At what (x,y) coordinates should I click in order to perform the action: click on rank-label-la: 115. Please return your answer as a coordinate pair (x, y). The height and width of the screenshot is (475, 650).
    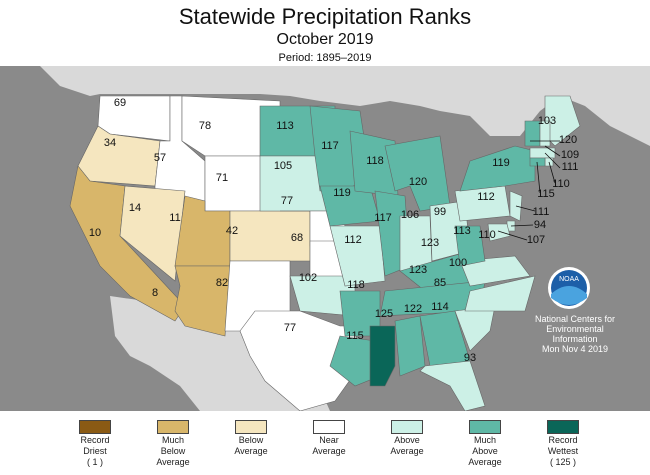
    Looking at the image, I should click on (355, 336).